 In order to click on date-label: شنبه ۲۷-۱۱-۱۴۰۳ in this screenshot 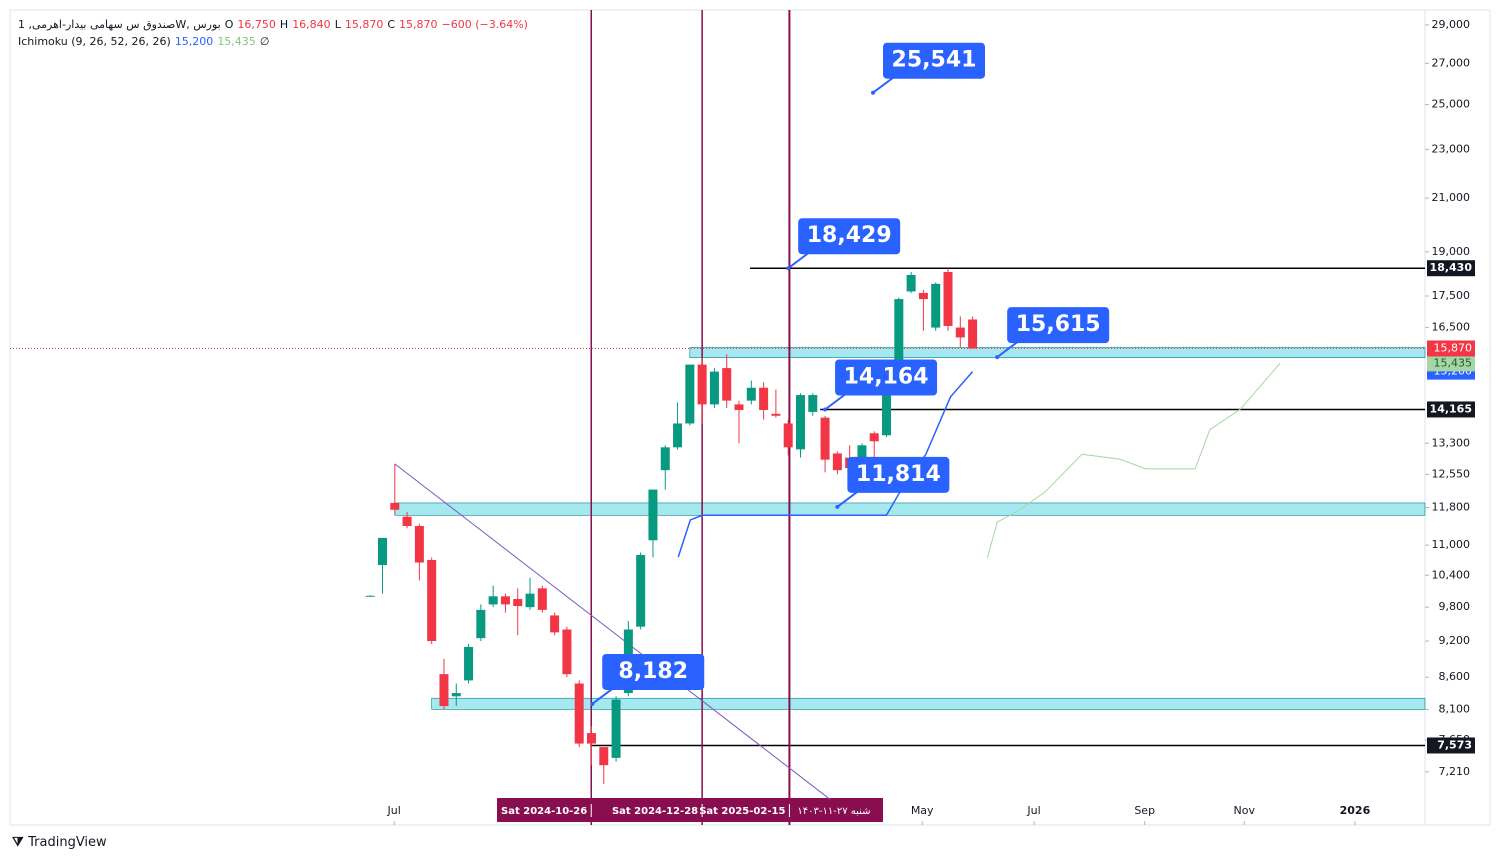, I will do `click(833, 811)`.